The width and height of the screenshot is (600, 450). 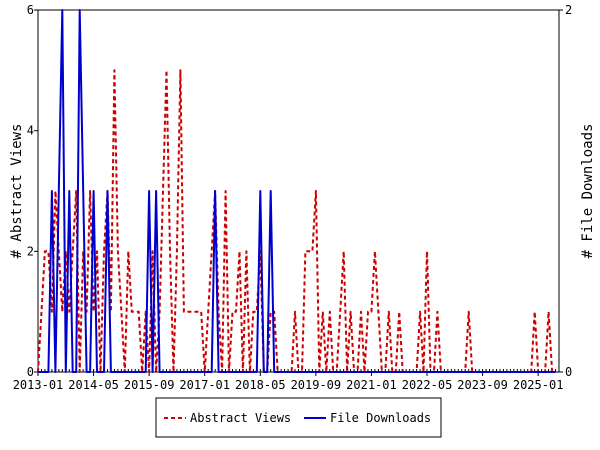 I want to click on y-left-tick-label: 0, so click(x=30, y=372).